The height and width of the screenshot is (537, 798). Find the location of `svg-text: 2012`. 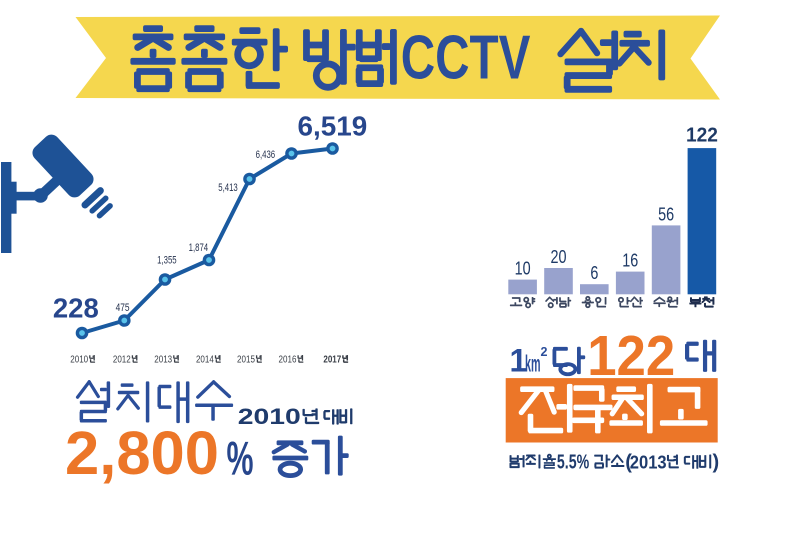

svg-text: 2012 is located at coordinates (122, 360).